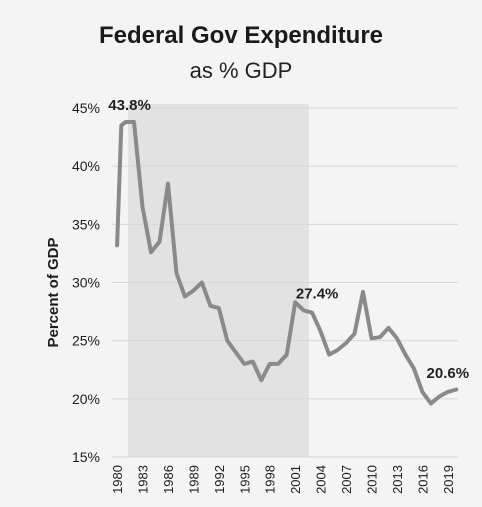  What do you see at coordinates (86, 224) in the screenshot?
I see `y-tick-label: 35%` at bounding box center [86, 224].